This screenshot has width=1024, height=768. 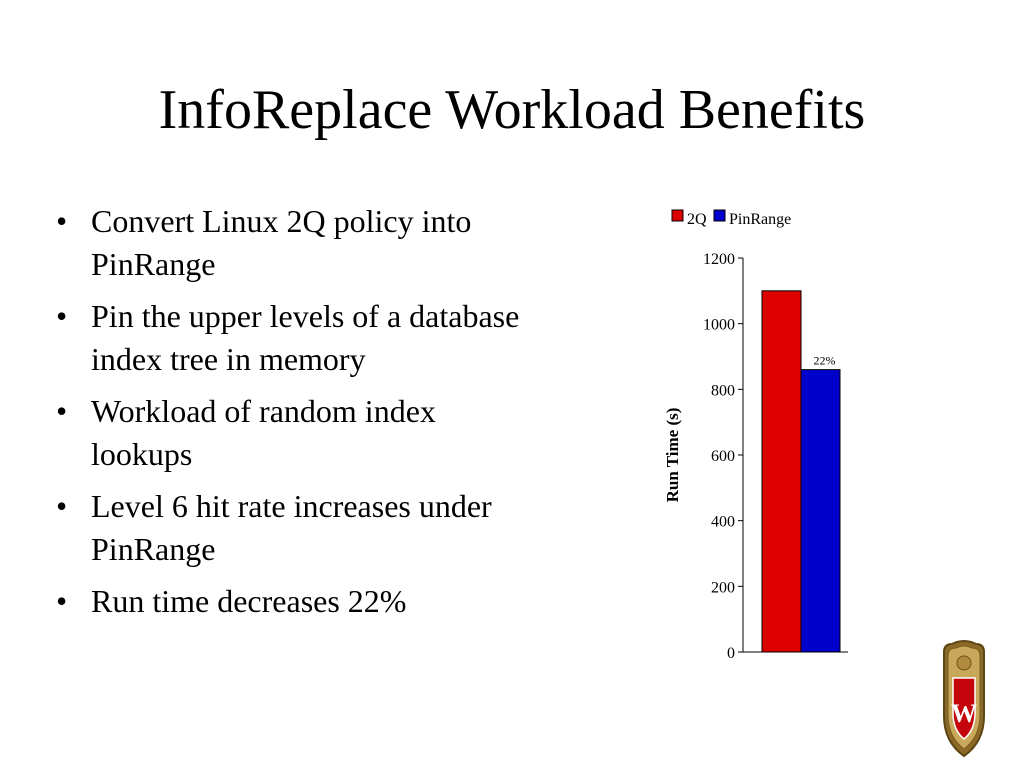 What do you see at coordinates (719, 259) in the screenshot?
I see `y-tick-label: 1200` at bounding box center [719, 259].